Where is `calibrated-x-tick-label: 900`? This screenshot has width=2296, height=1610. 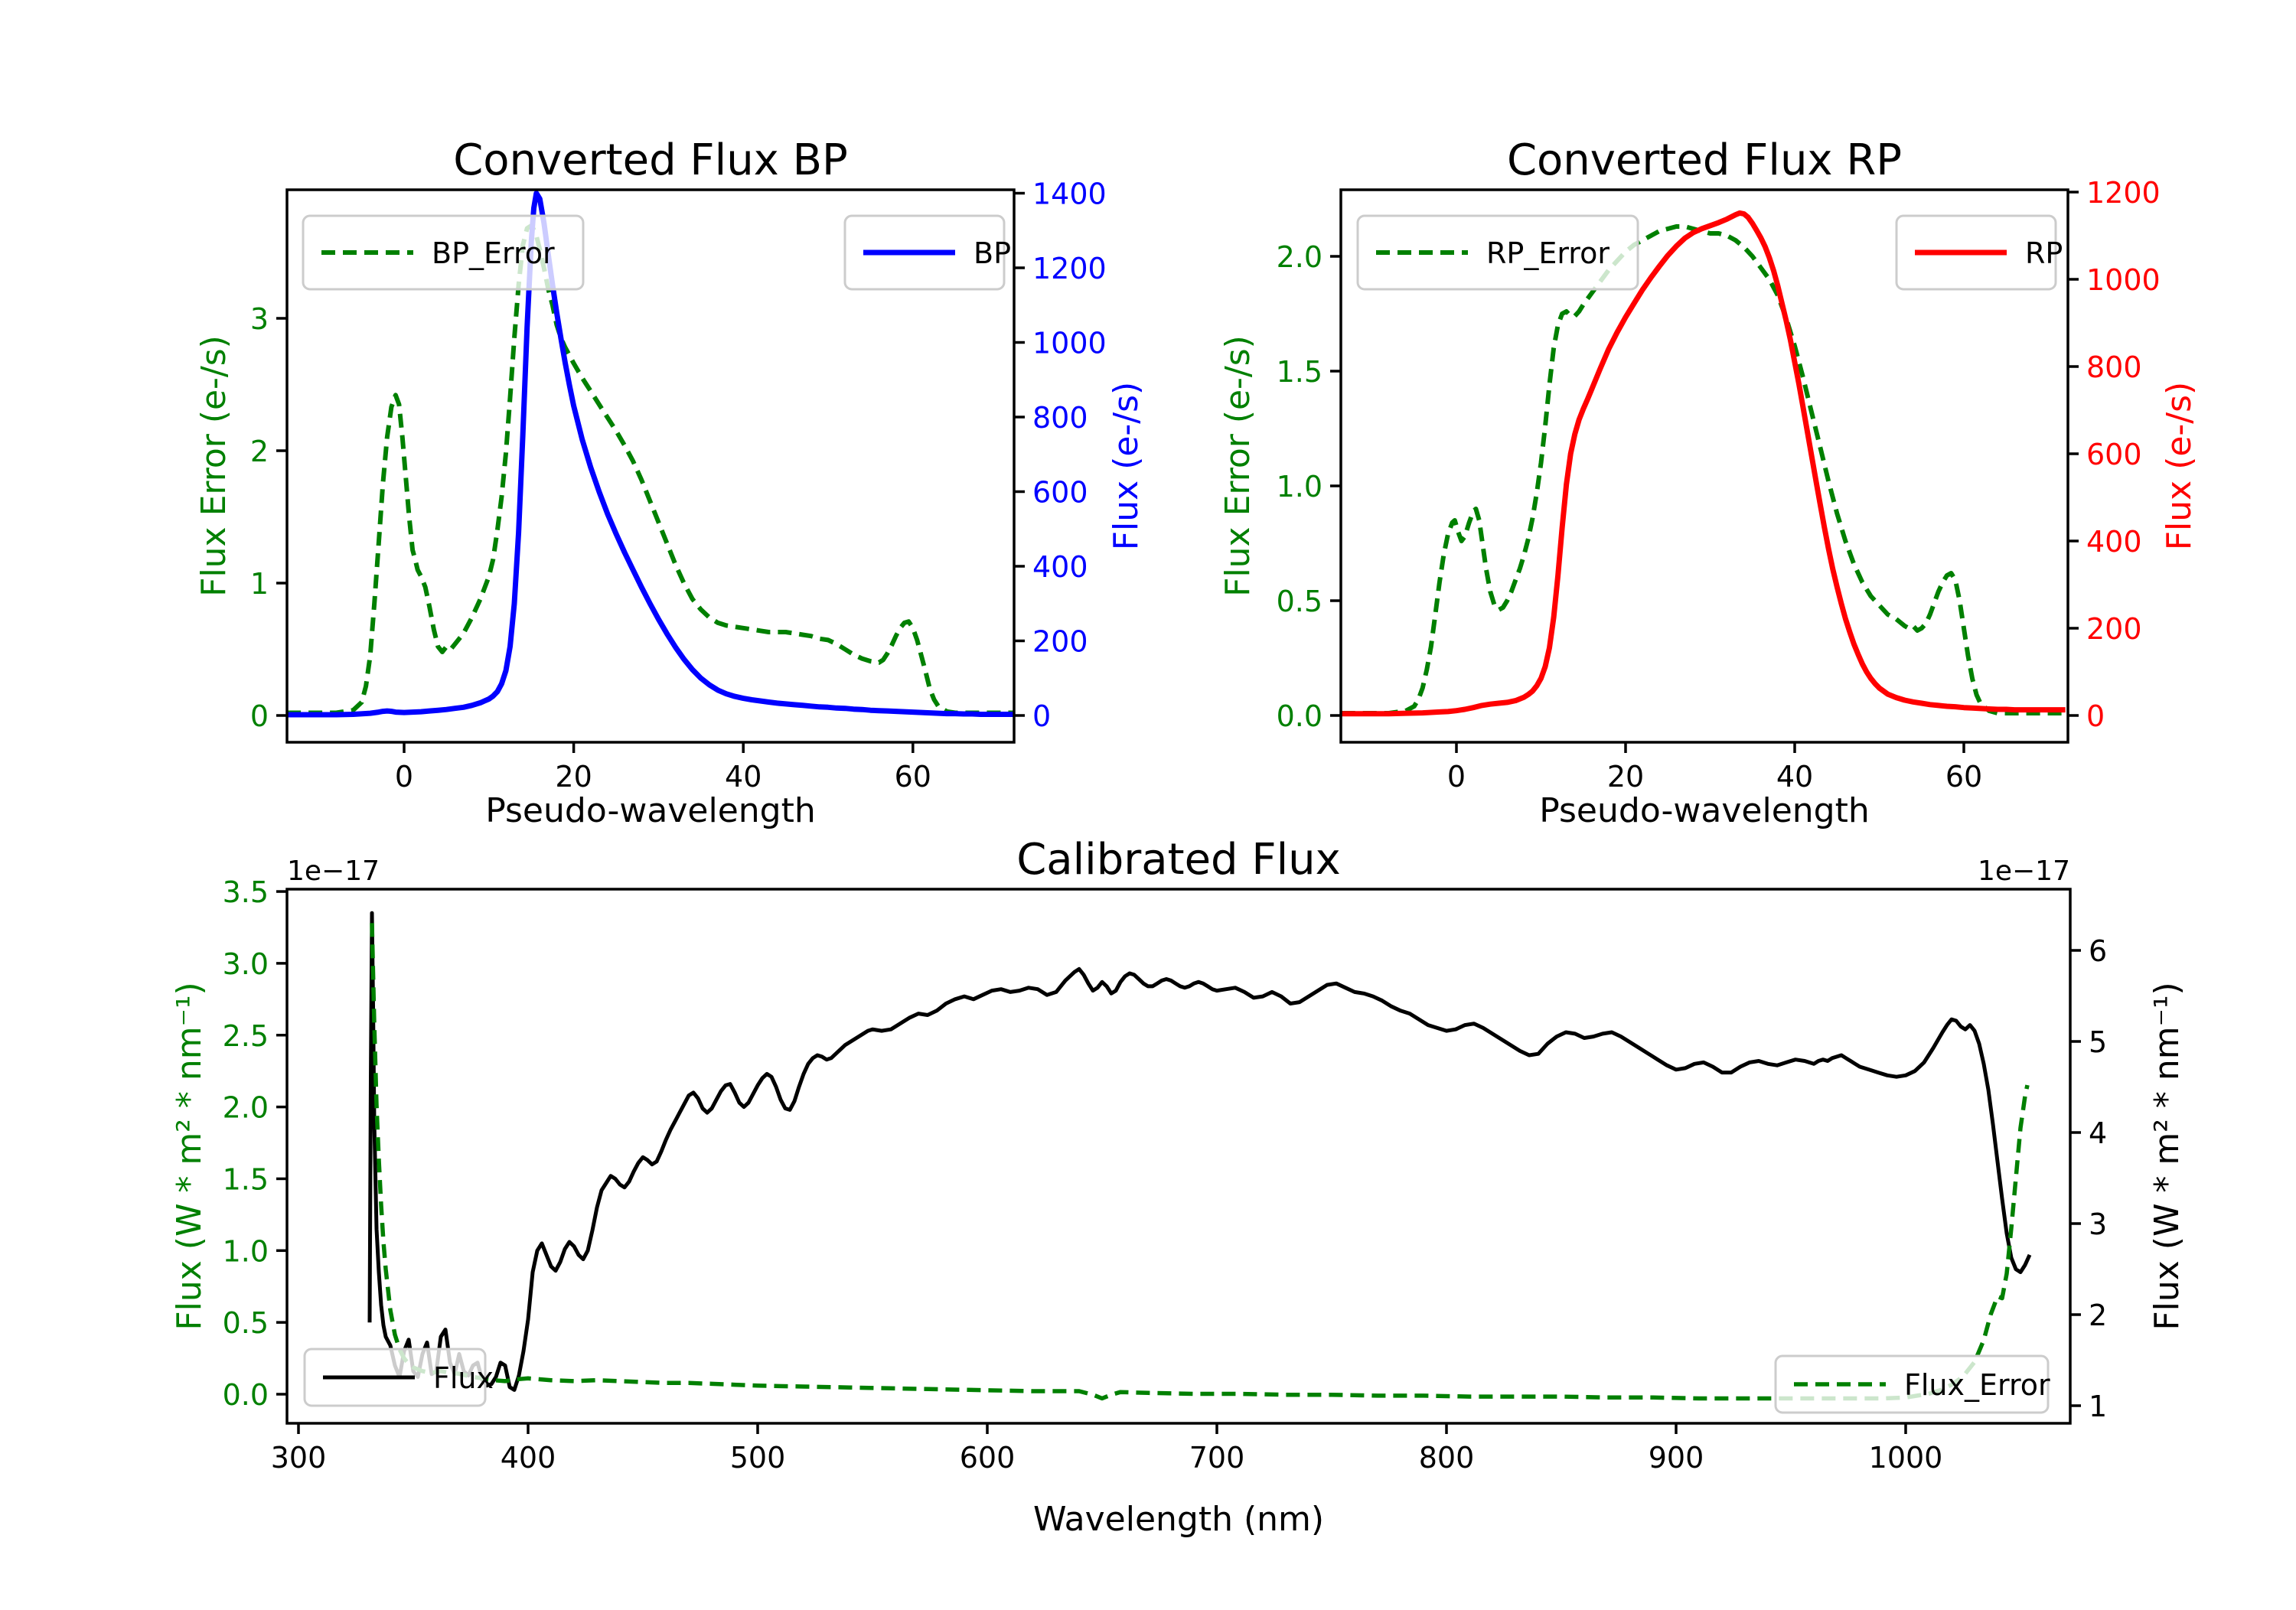 calibrated-x-tick-label: 900 is located at coordinates (1676, 1458).